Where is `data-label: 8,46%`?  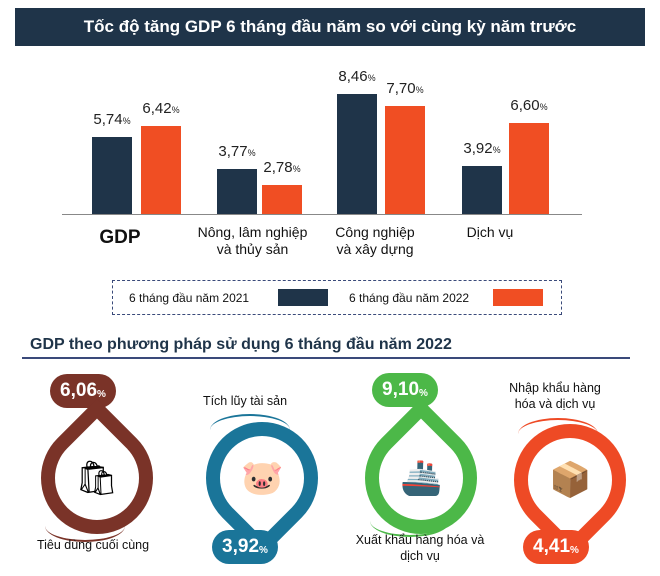
data-label: 8,46% is located at coordinates (357, 76).